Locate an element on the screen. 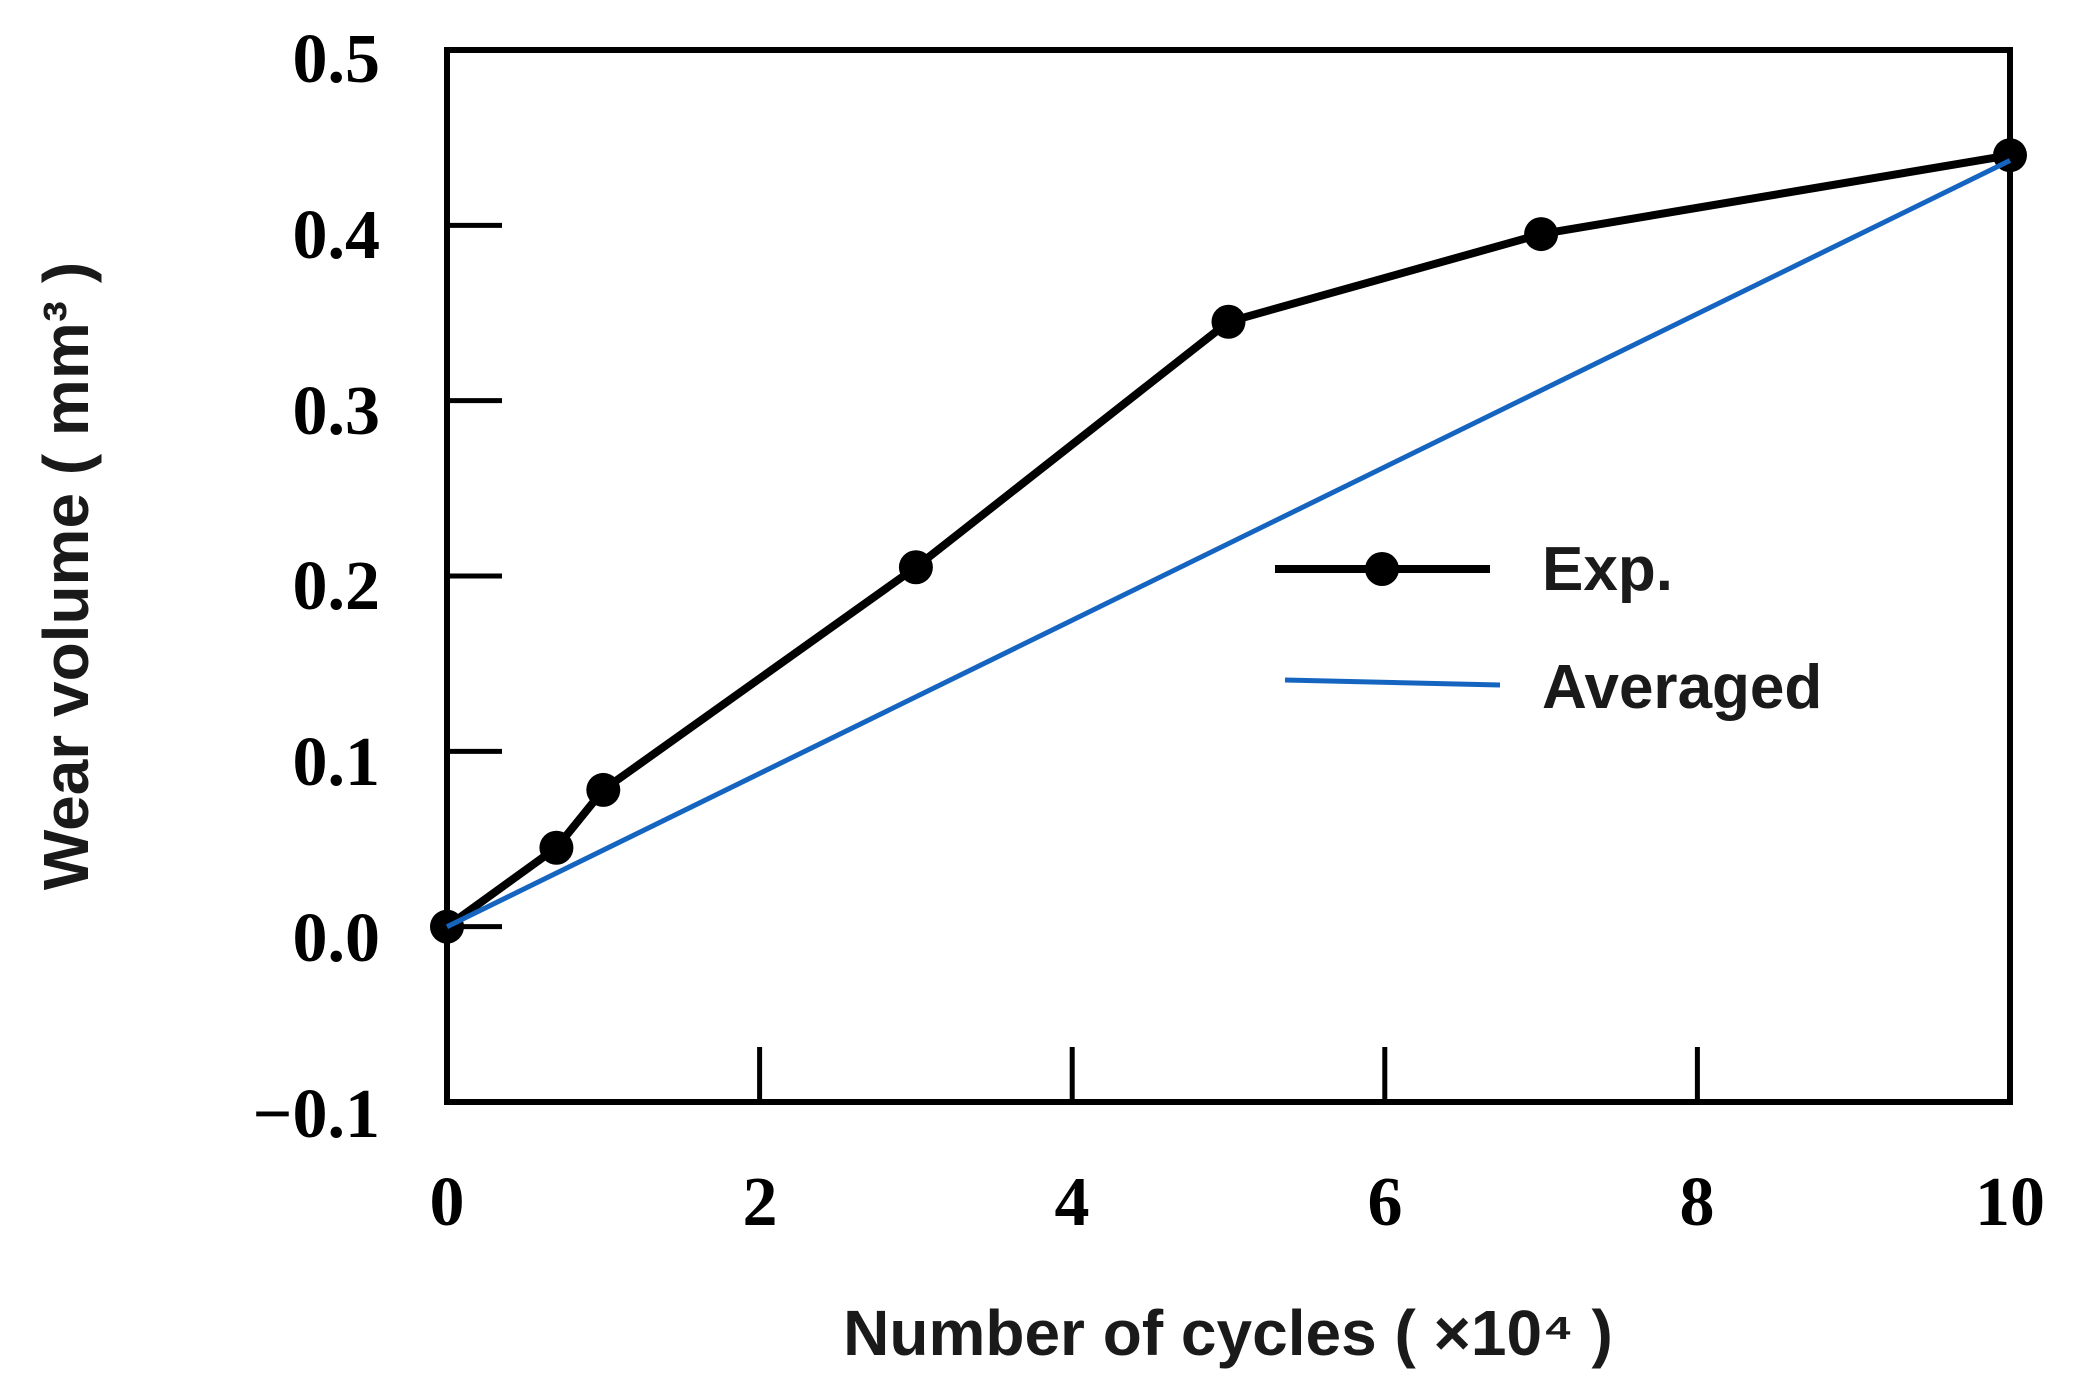 The width and height of the screenshot is (2082, 1391). y-tick-label: −0.1 is located at coordinates (316, 1114).